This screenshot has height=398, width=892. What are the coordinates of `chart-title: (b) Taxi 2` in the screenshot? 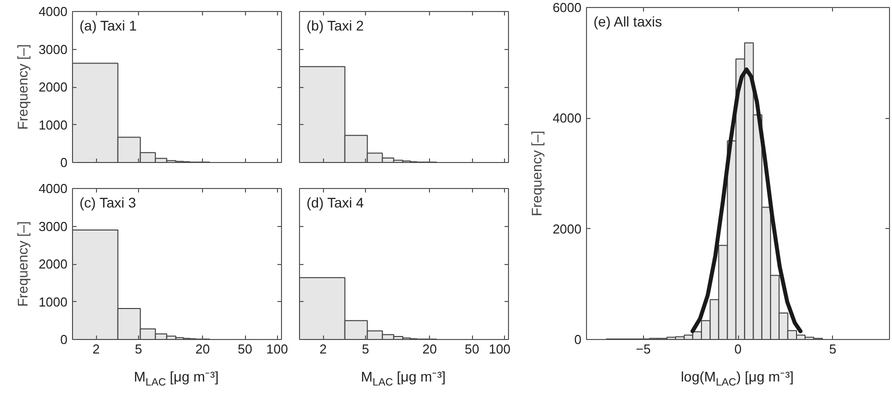 It's located at (335, 26).